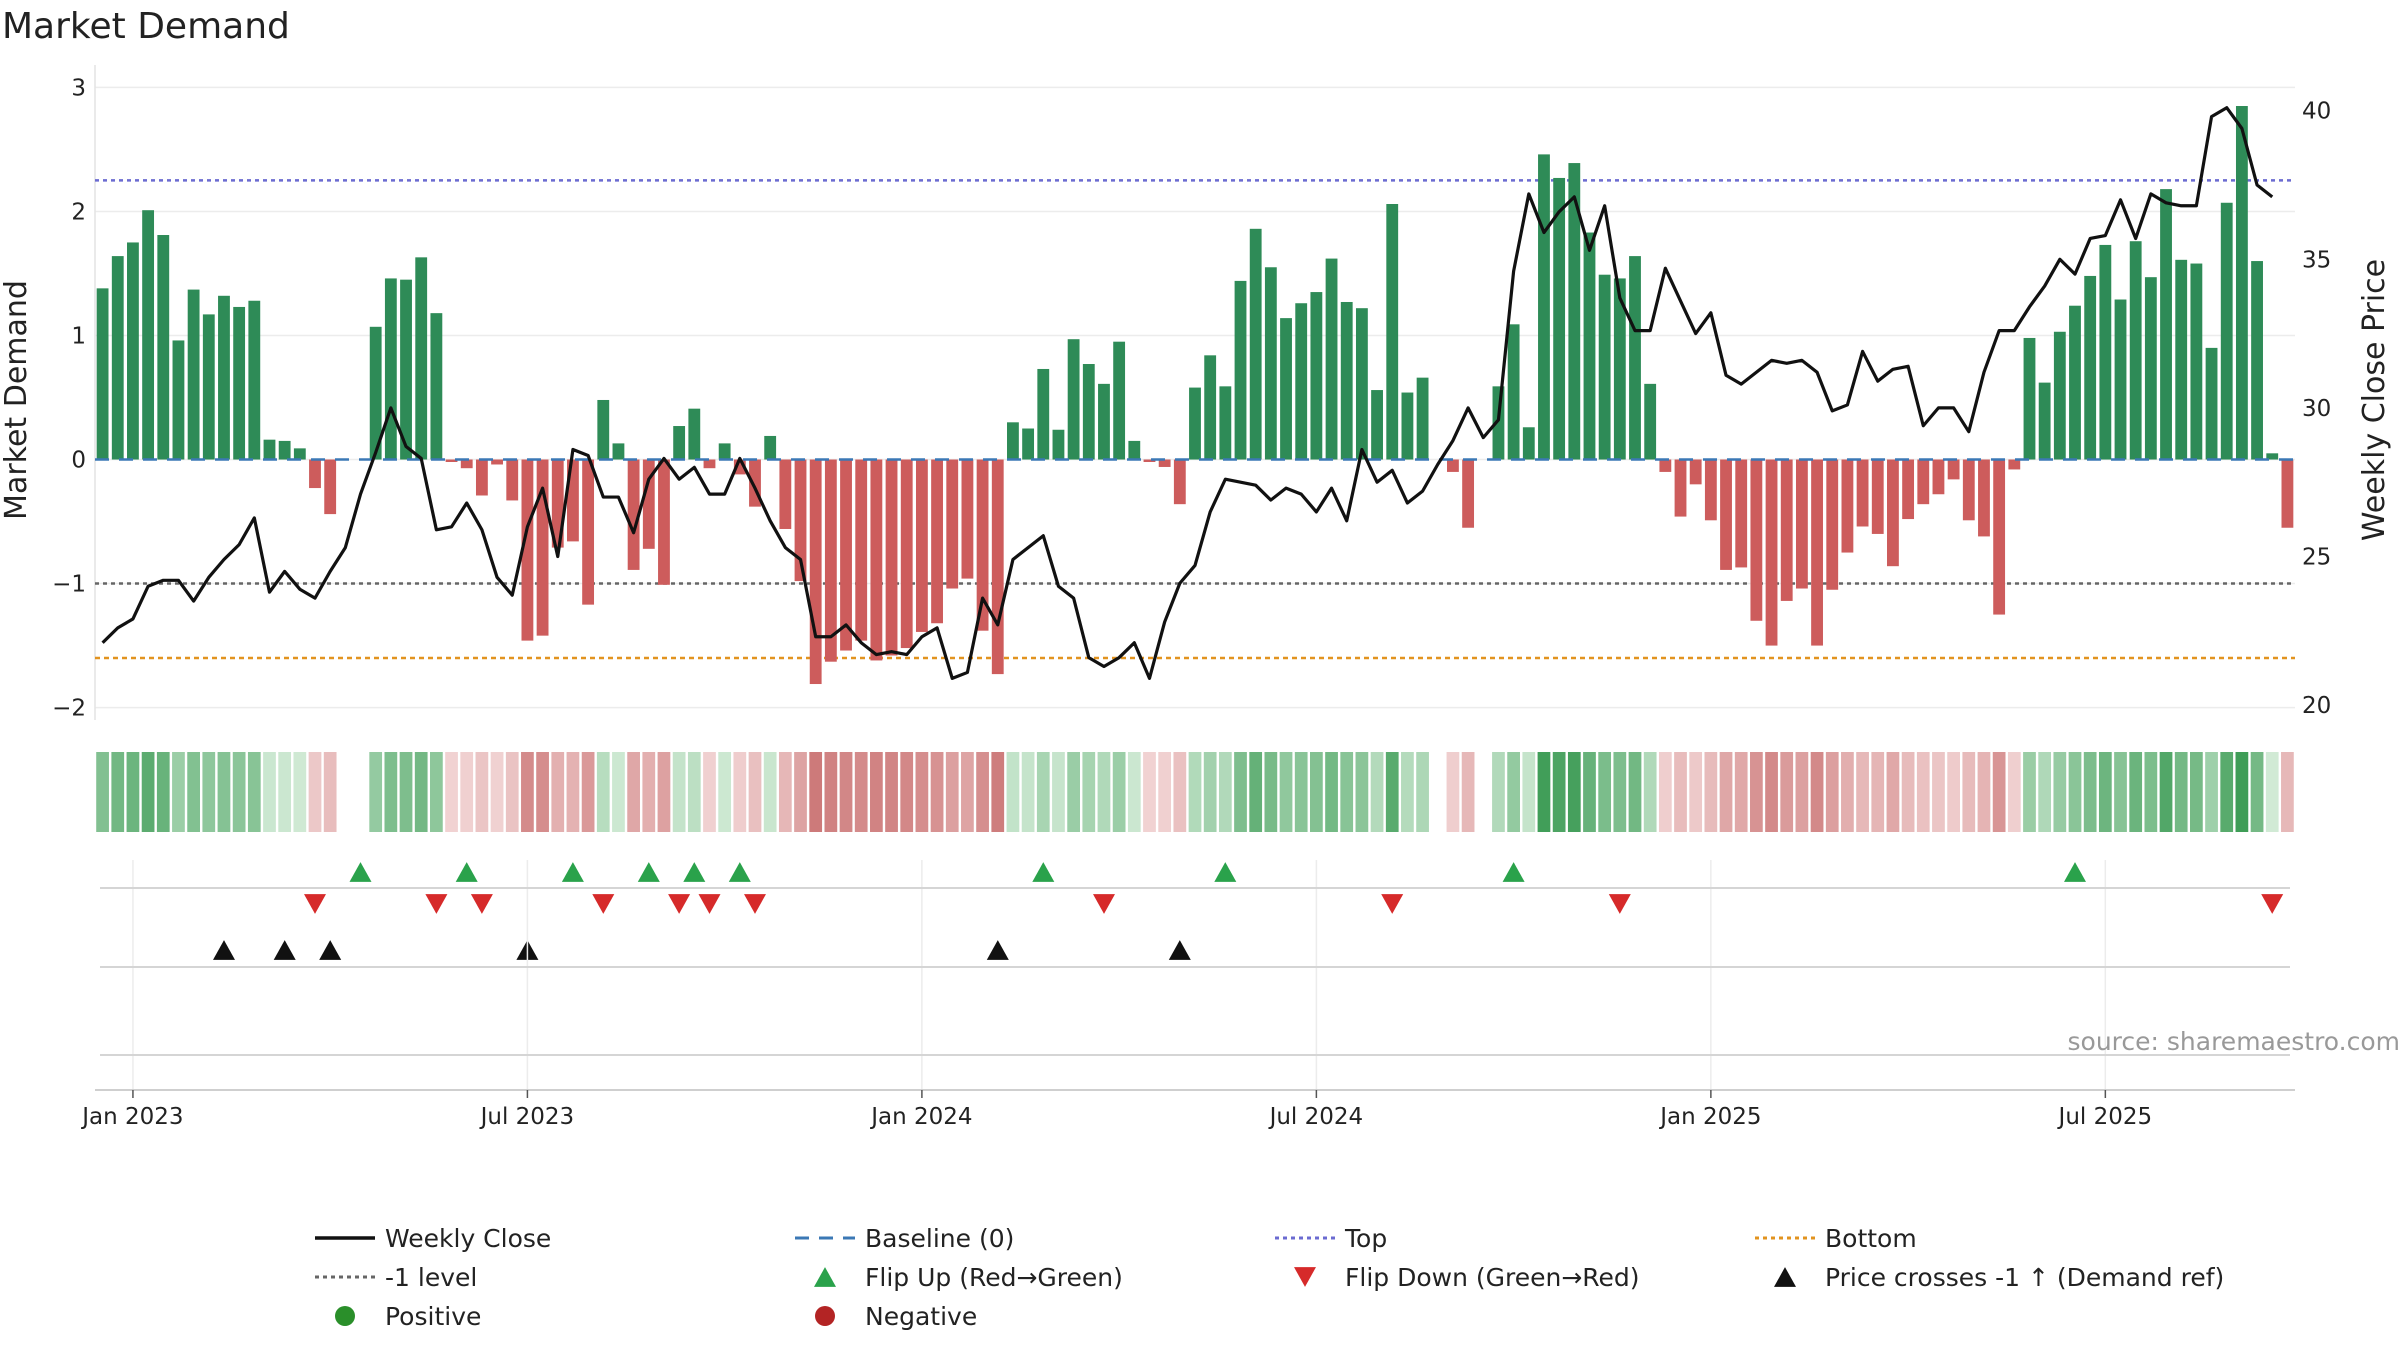 The width and height of the screenshot is (2400, 1350). I want to click on event-markers, so click(1248, 911).